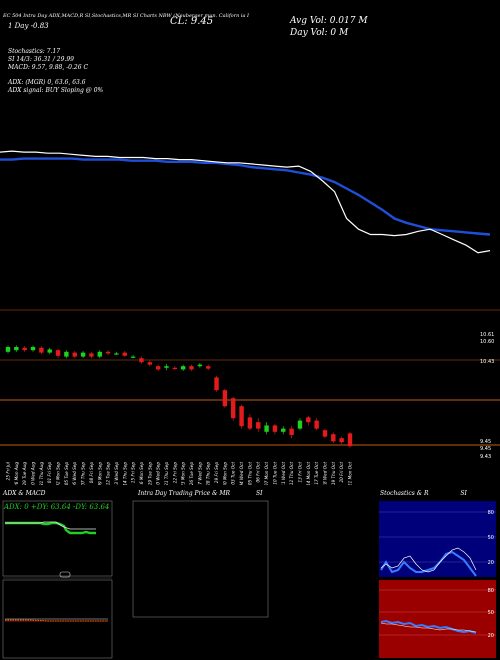 This screenshot has width=500, height=660. Describe the element at coordinates (485, 457) in the screenshot. I see `price-axis-label: 9.43` at that location.